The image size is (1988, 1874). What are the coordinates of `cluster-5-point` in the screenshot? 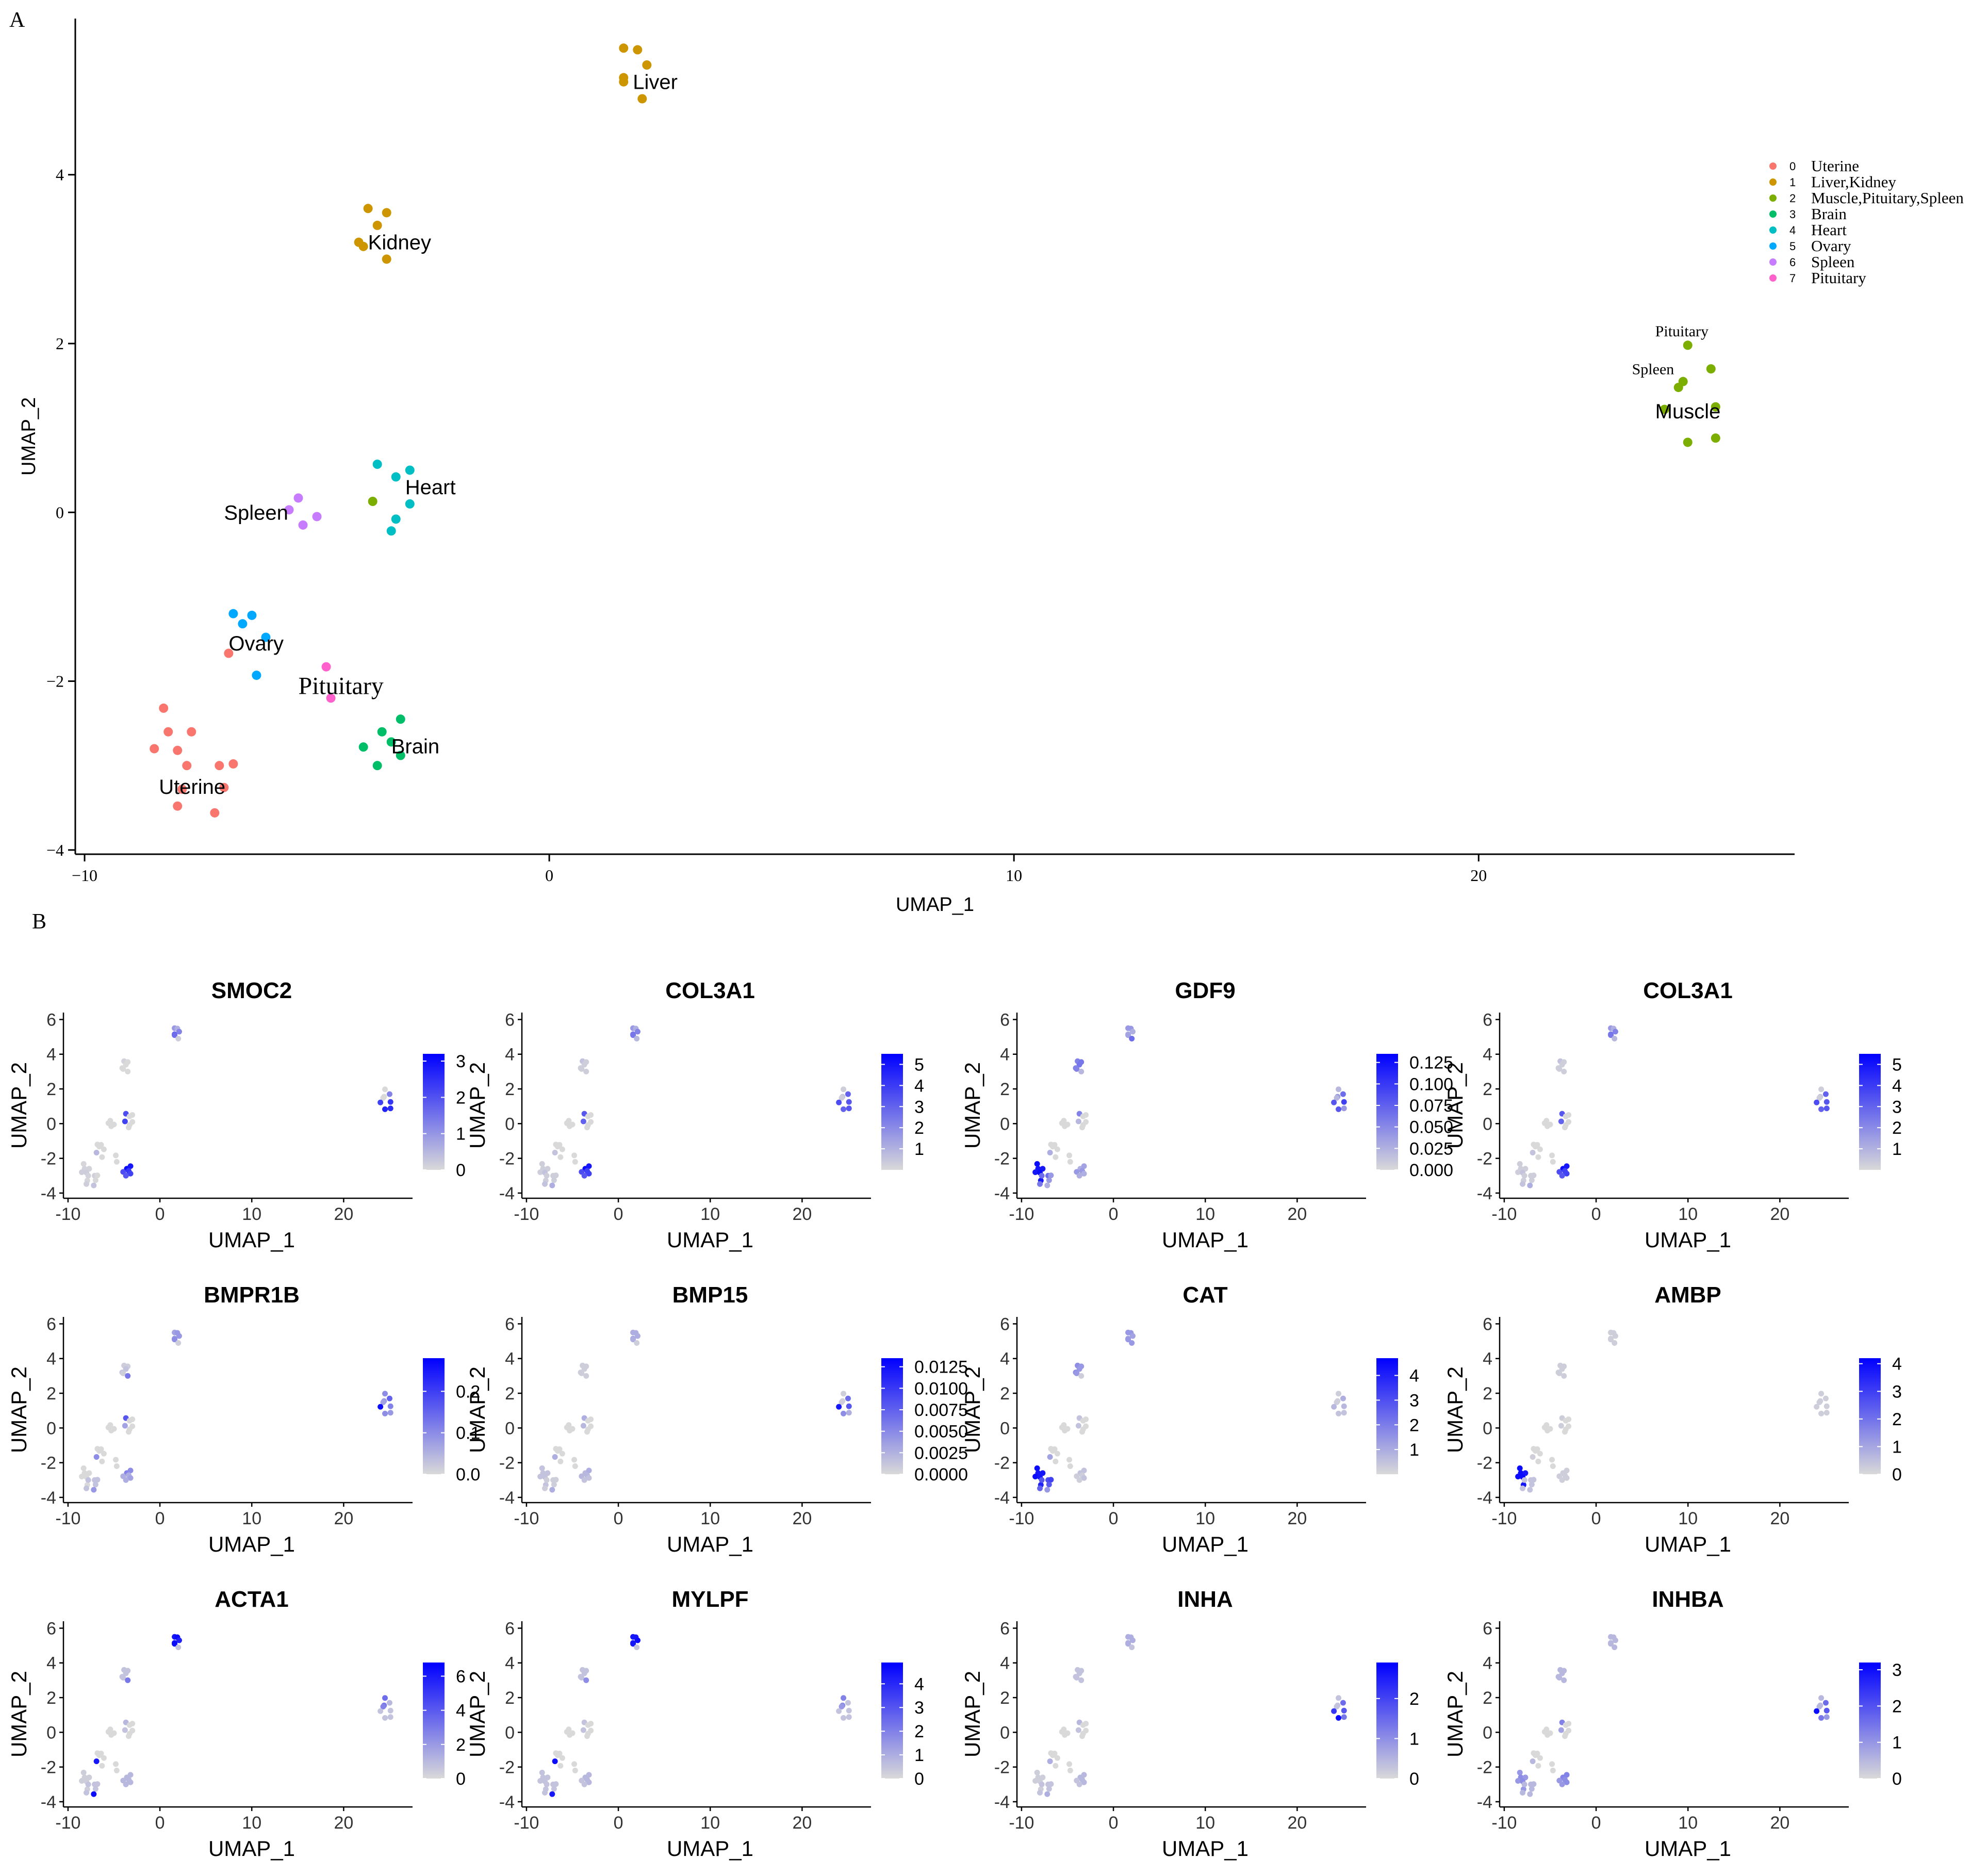 It's located at (233, 613).